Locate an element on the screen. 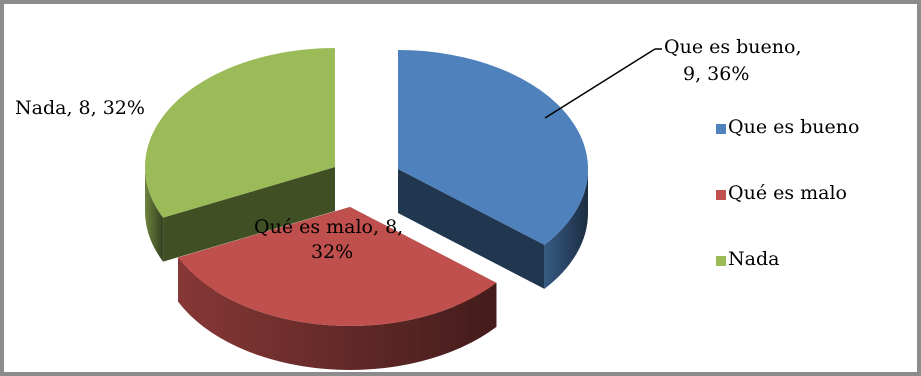  legend-label-nada: Nada is located at coordinates (754, 259).